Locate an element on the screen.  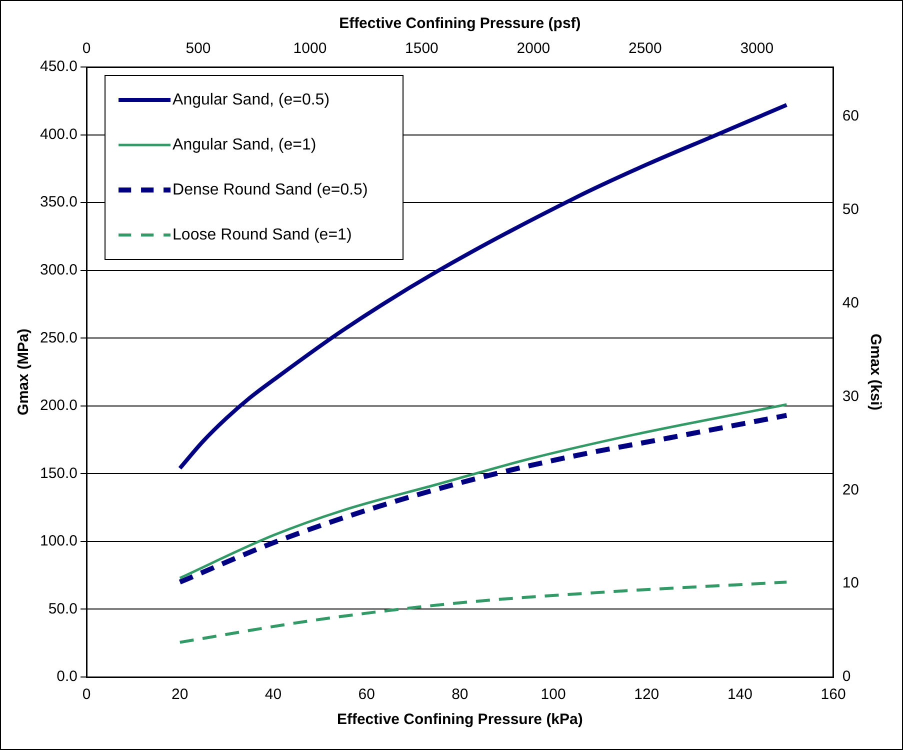
x2-tick-label: 2000 is located at coordinates (533, 49).